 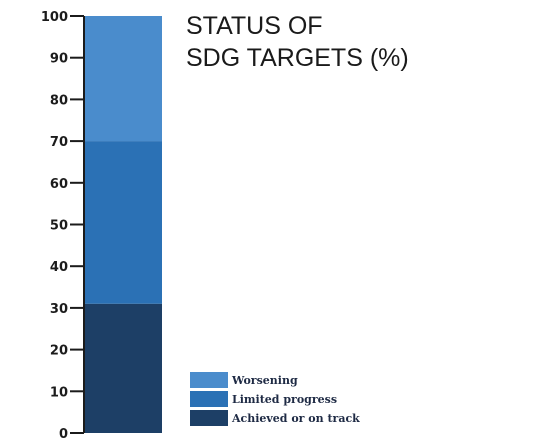 I want to click on y-tick-label: 30, so click(x=59, y=309).